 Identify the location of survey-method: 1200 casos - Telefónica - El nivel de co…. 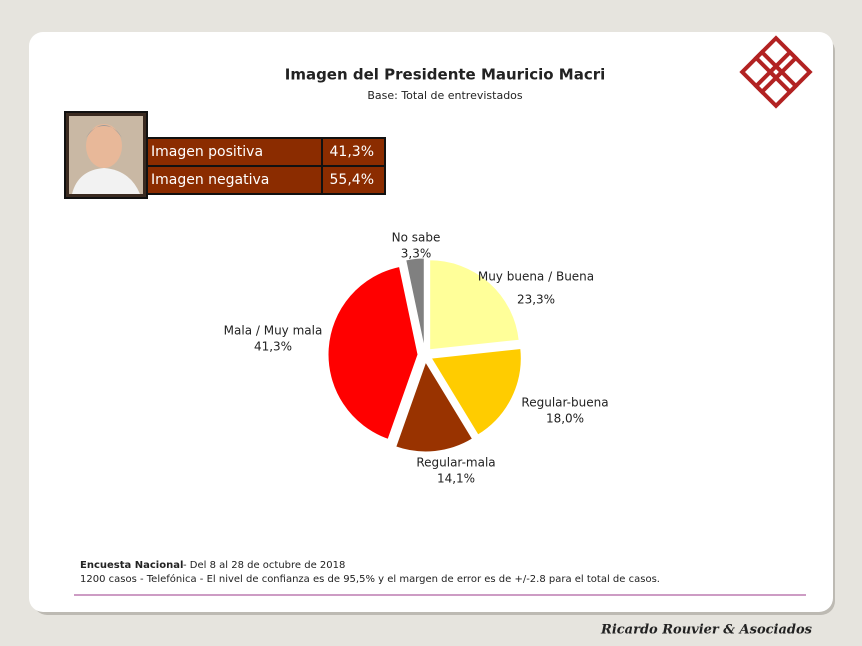
(370, 579).